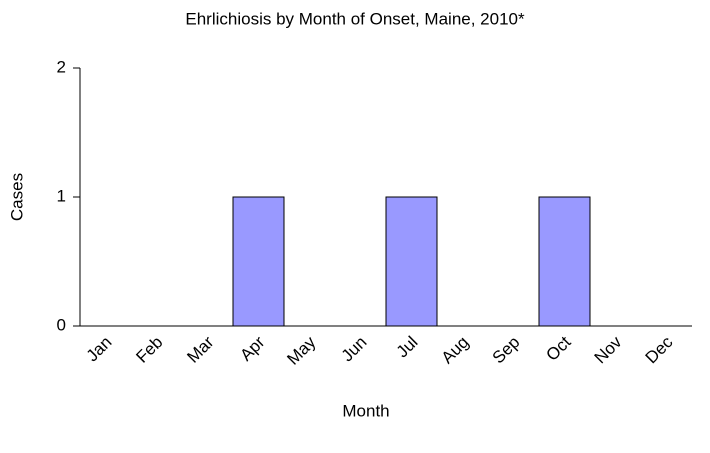 The image size is (710, 453). Describe the element at coordinates (61, 66) in the screenshot. I see `y-tick-label: 2` at that location.